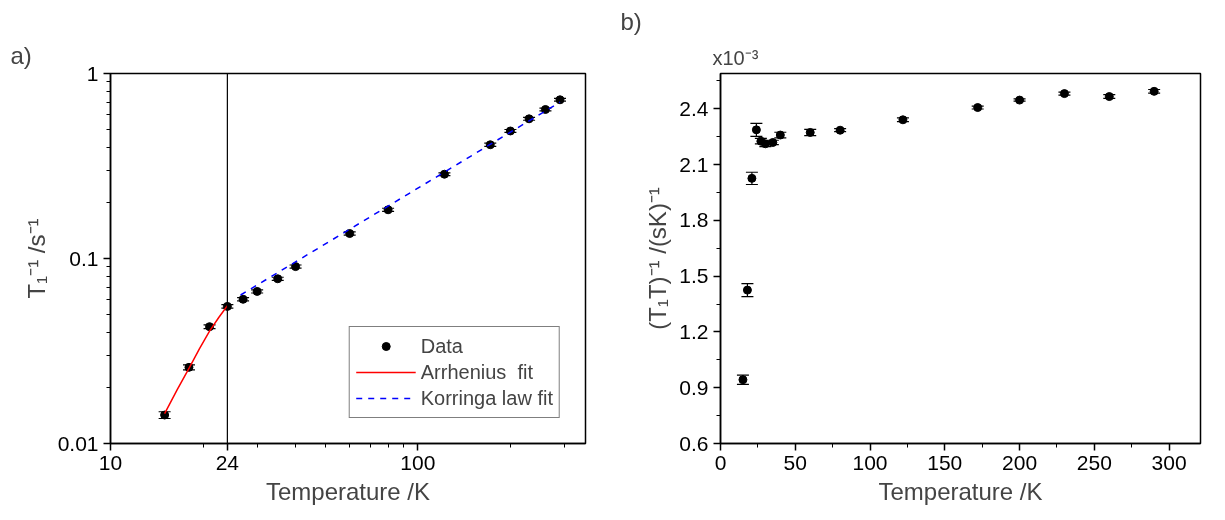 This screenshot has height=520, width=1225. Describe the element at coordinates (78, 443) in the screenshot. I see `y-tick-label: 0.01` at that location.